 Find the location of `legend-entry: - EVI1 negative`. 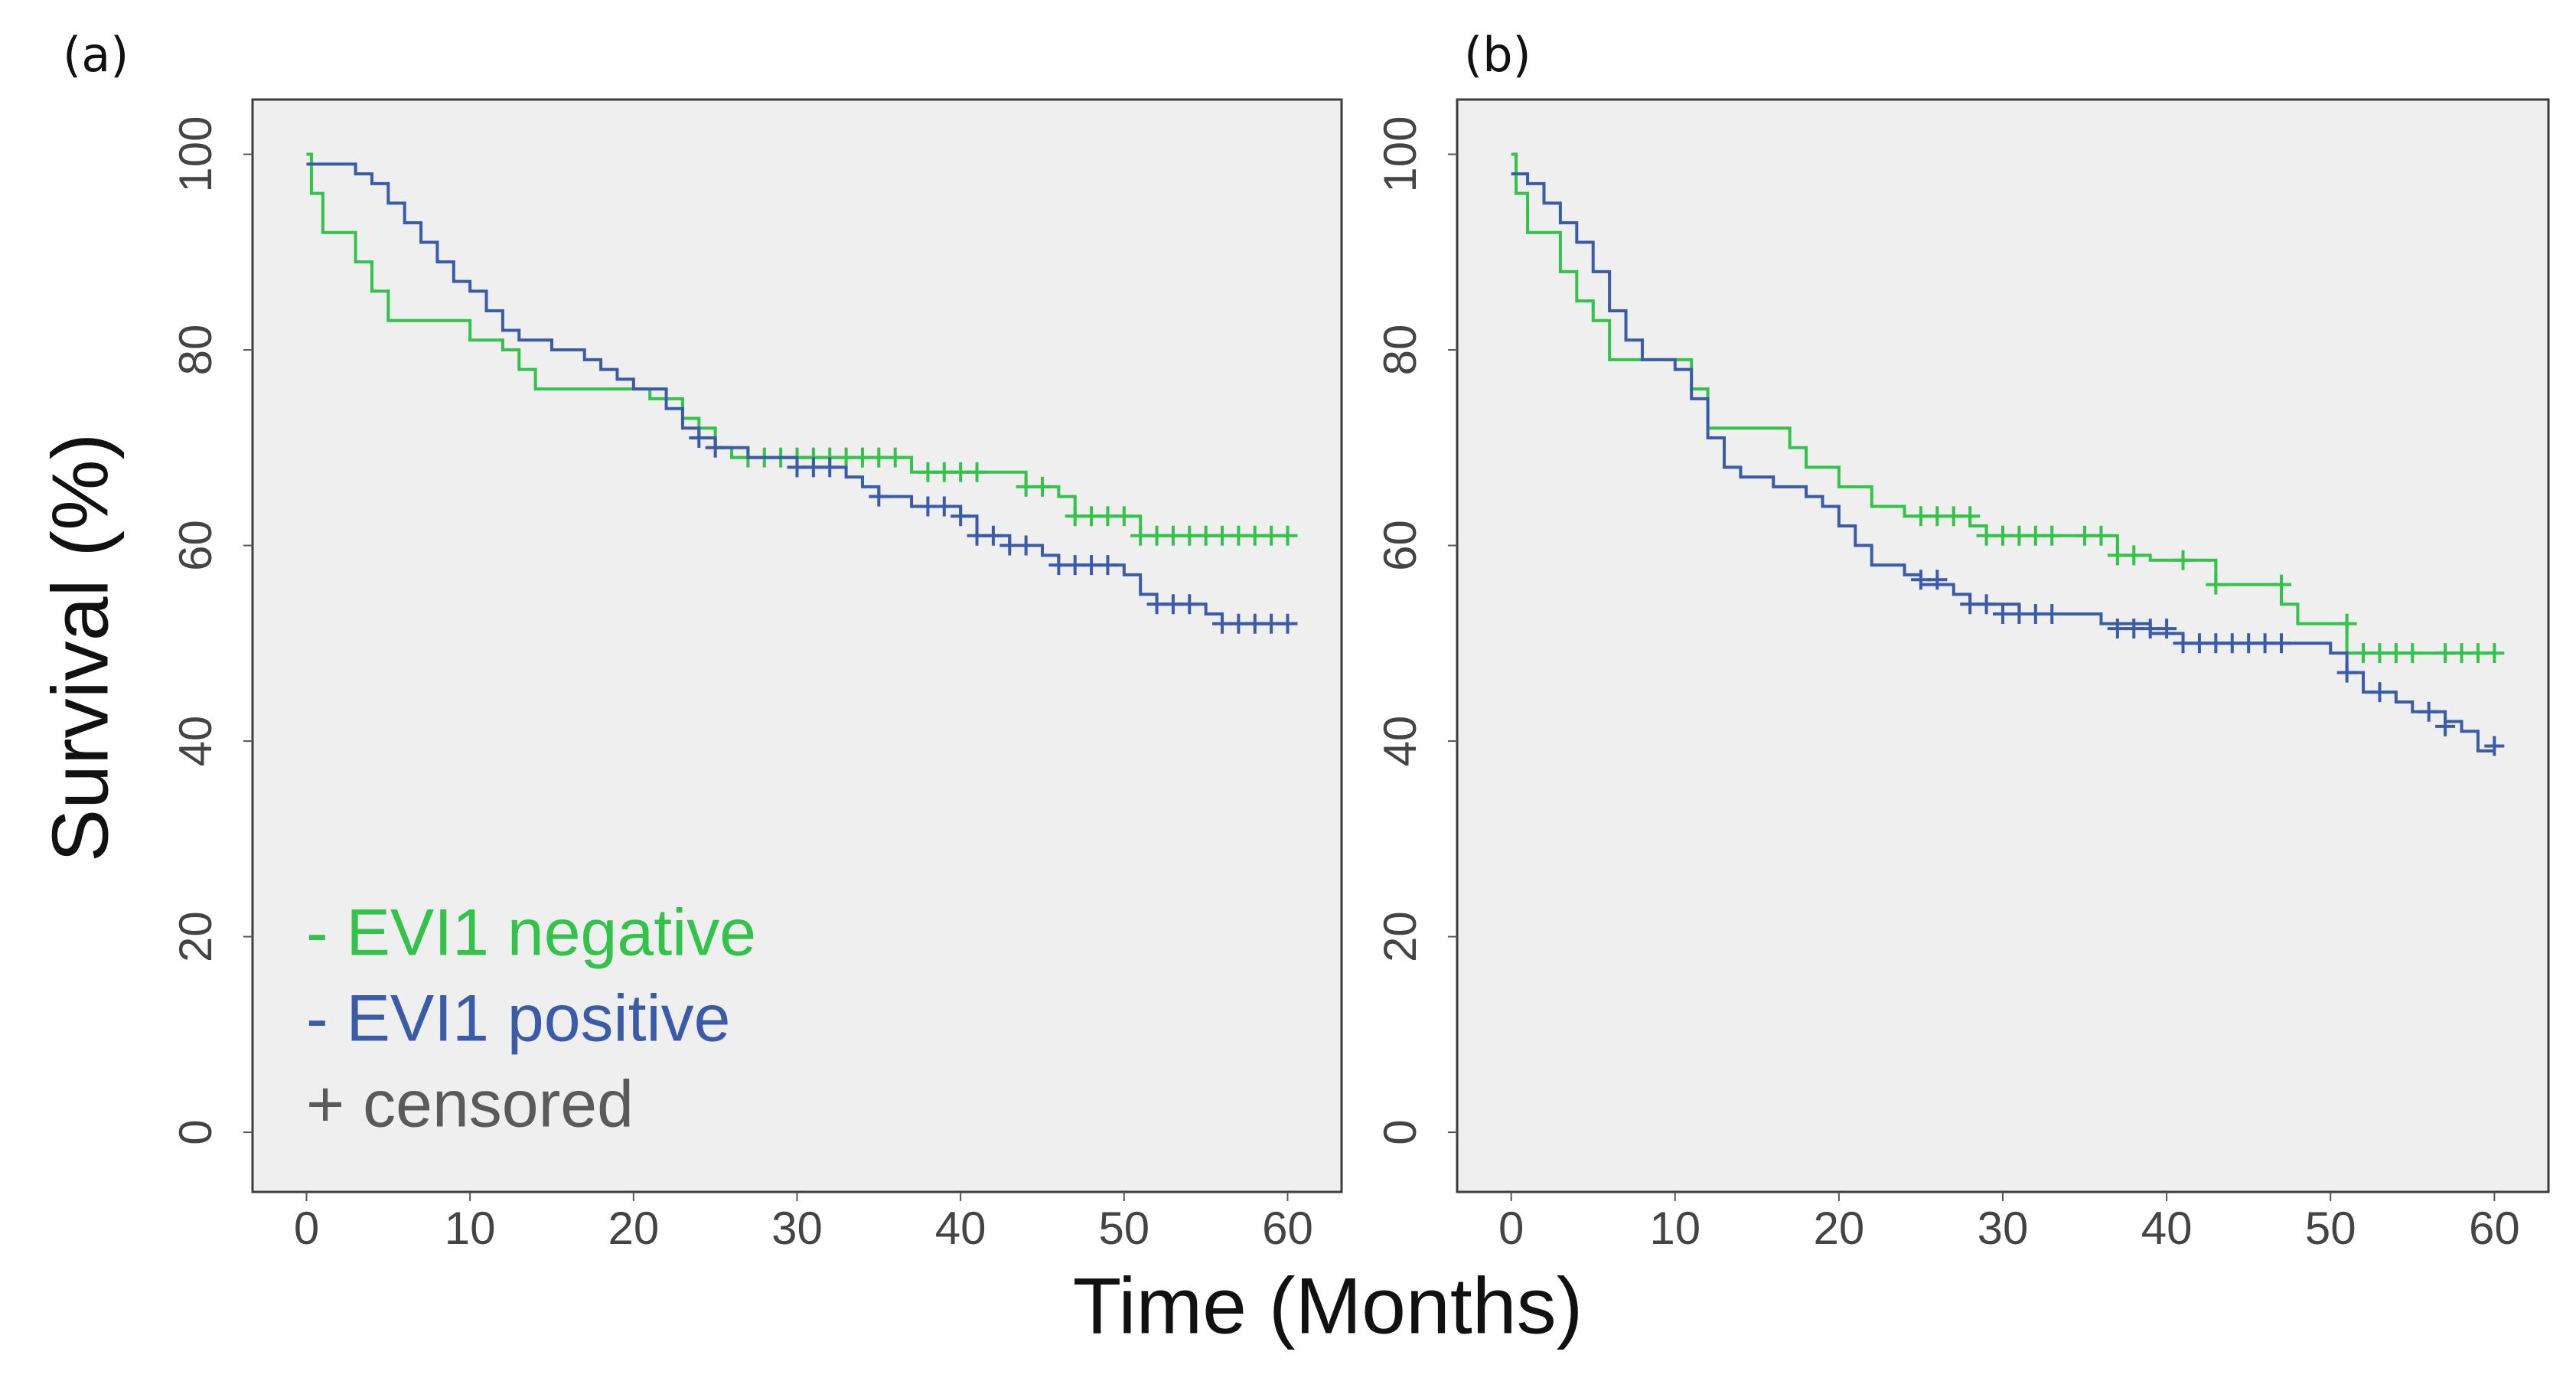

legend-entry: - EVI1 negative is located at coordinates (531, 933).